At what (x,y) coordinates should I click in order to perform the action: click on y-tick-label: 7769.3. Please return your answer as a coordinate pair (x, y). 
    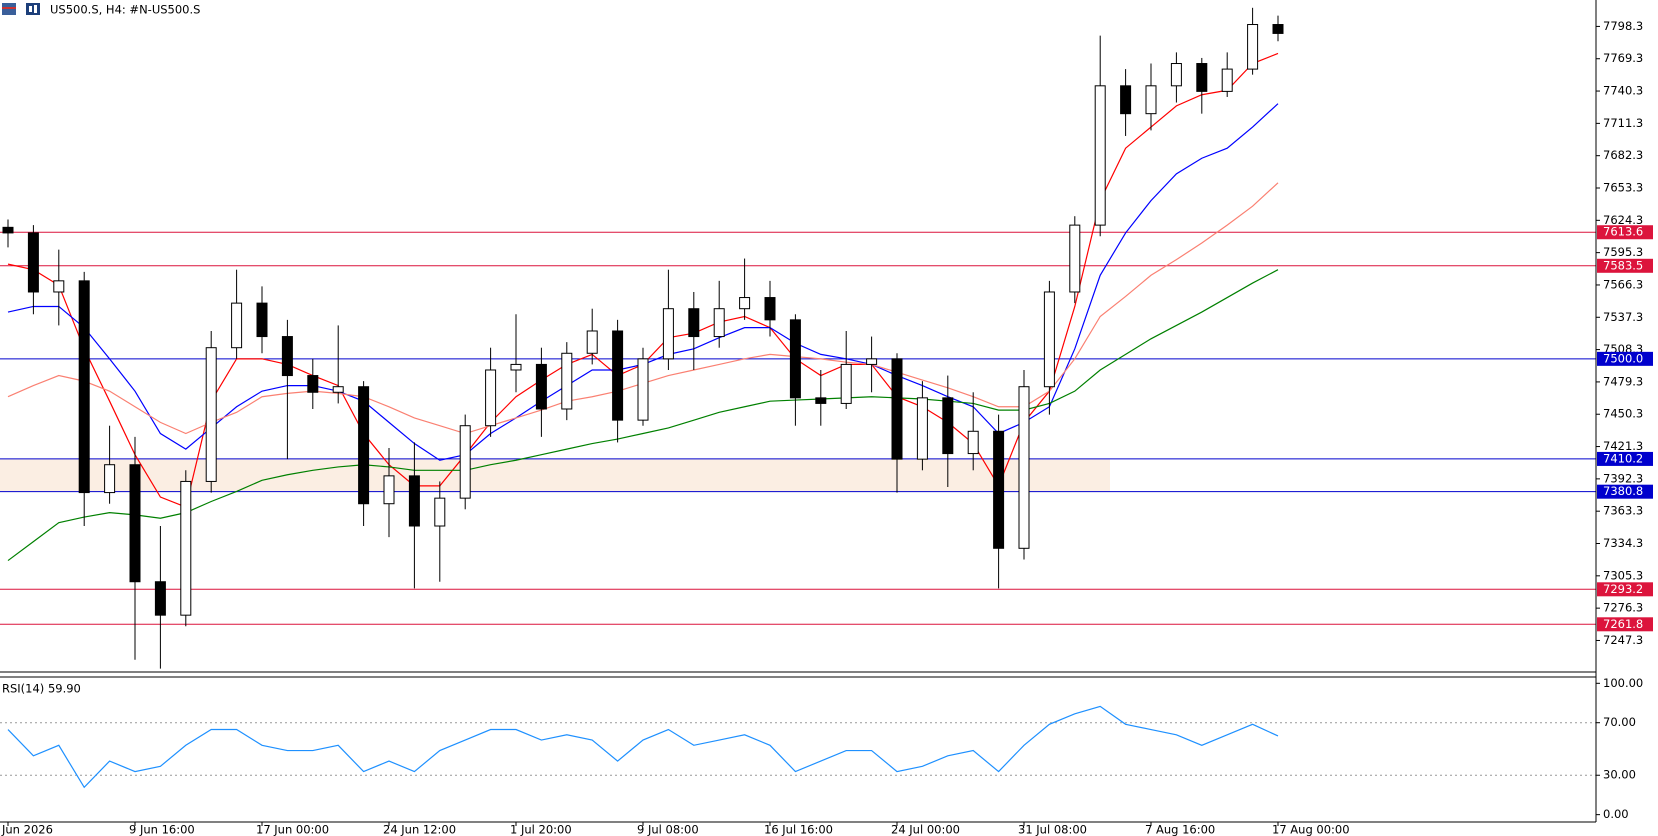
    Looking at the image, I should click on (1623, 58).